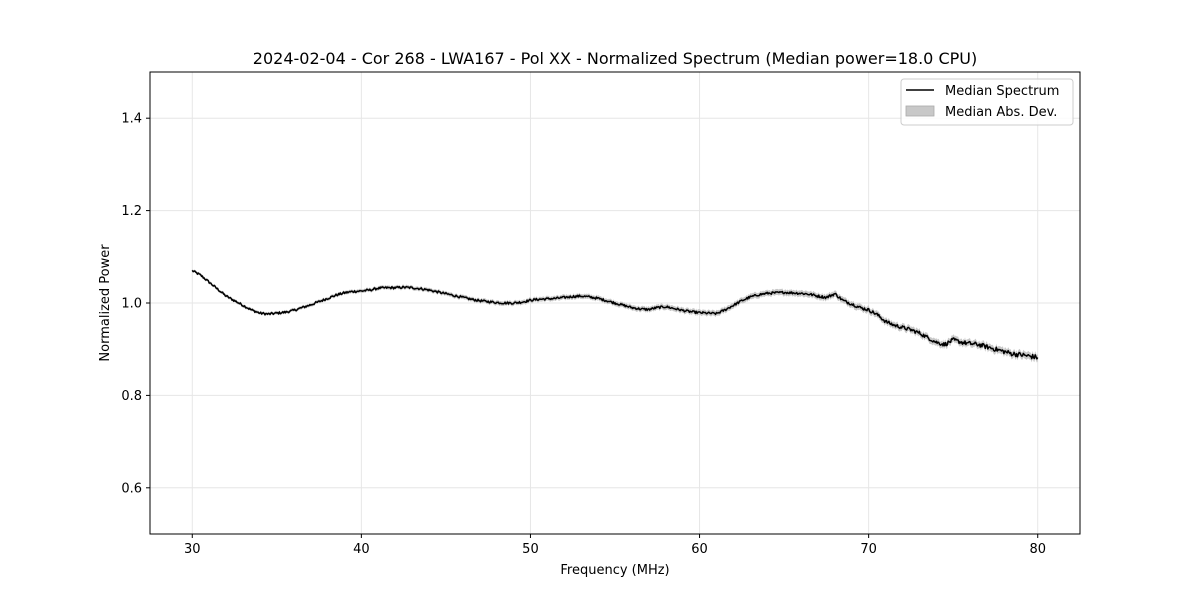 Image resolution: width=1200 pixels, height=600 pixels. Describe the element at coordinates (920, 111) in the screenshot. I see `legend-band-swatch` at that location.